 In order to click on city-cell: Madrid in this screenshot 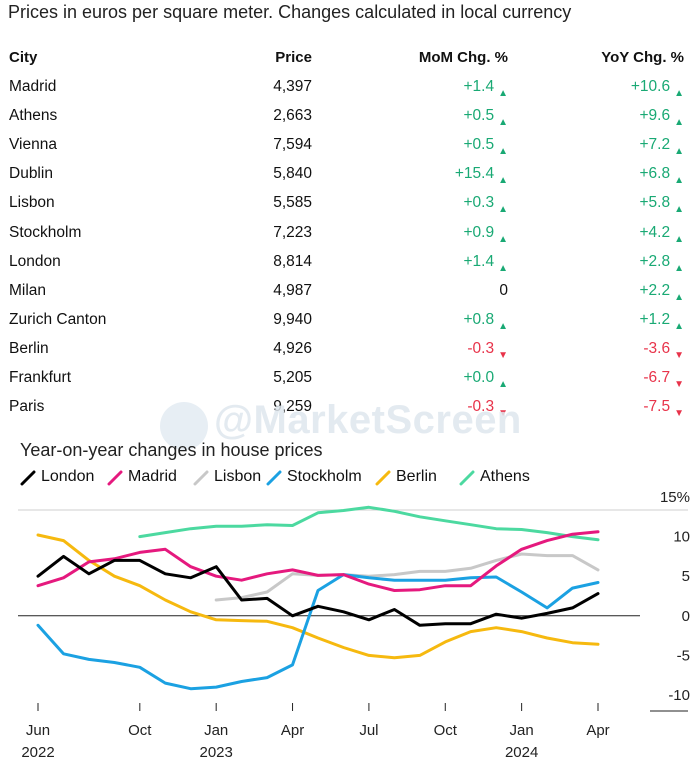, I will do `click(33, 86)`.